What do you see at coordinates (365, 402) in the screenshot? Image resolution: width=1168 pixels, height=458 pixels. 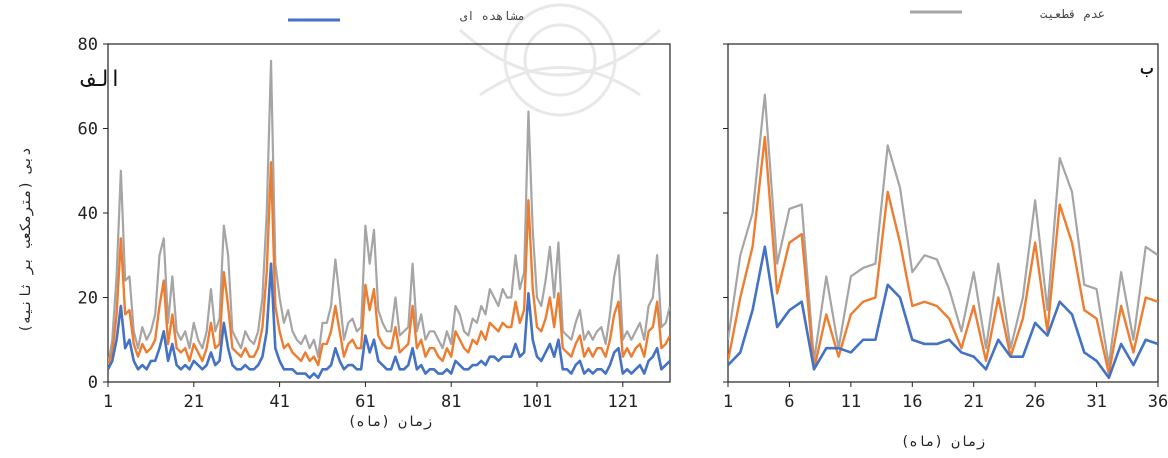 I see `panel-a-x-tick-label: 61` at bounding box center [365, 402].